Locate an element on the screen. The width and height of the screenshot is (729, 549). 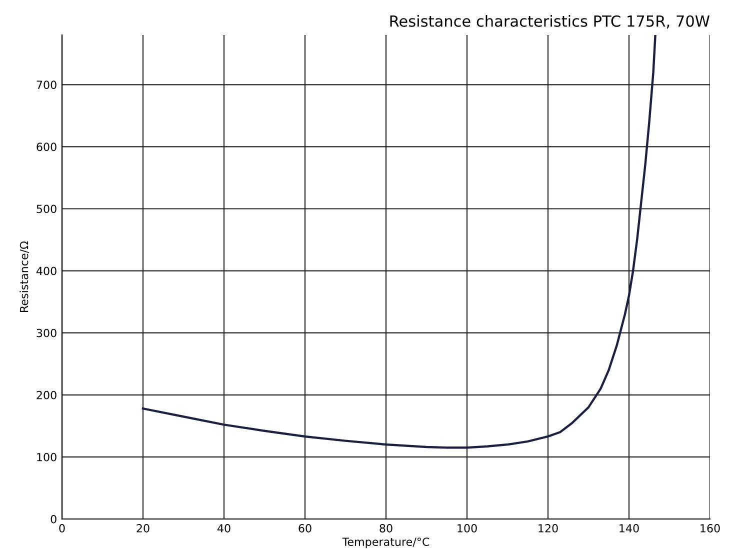
y-tick-label: 700 is located at coordinates (46, 85).